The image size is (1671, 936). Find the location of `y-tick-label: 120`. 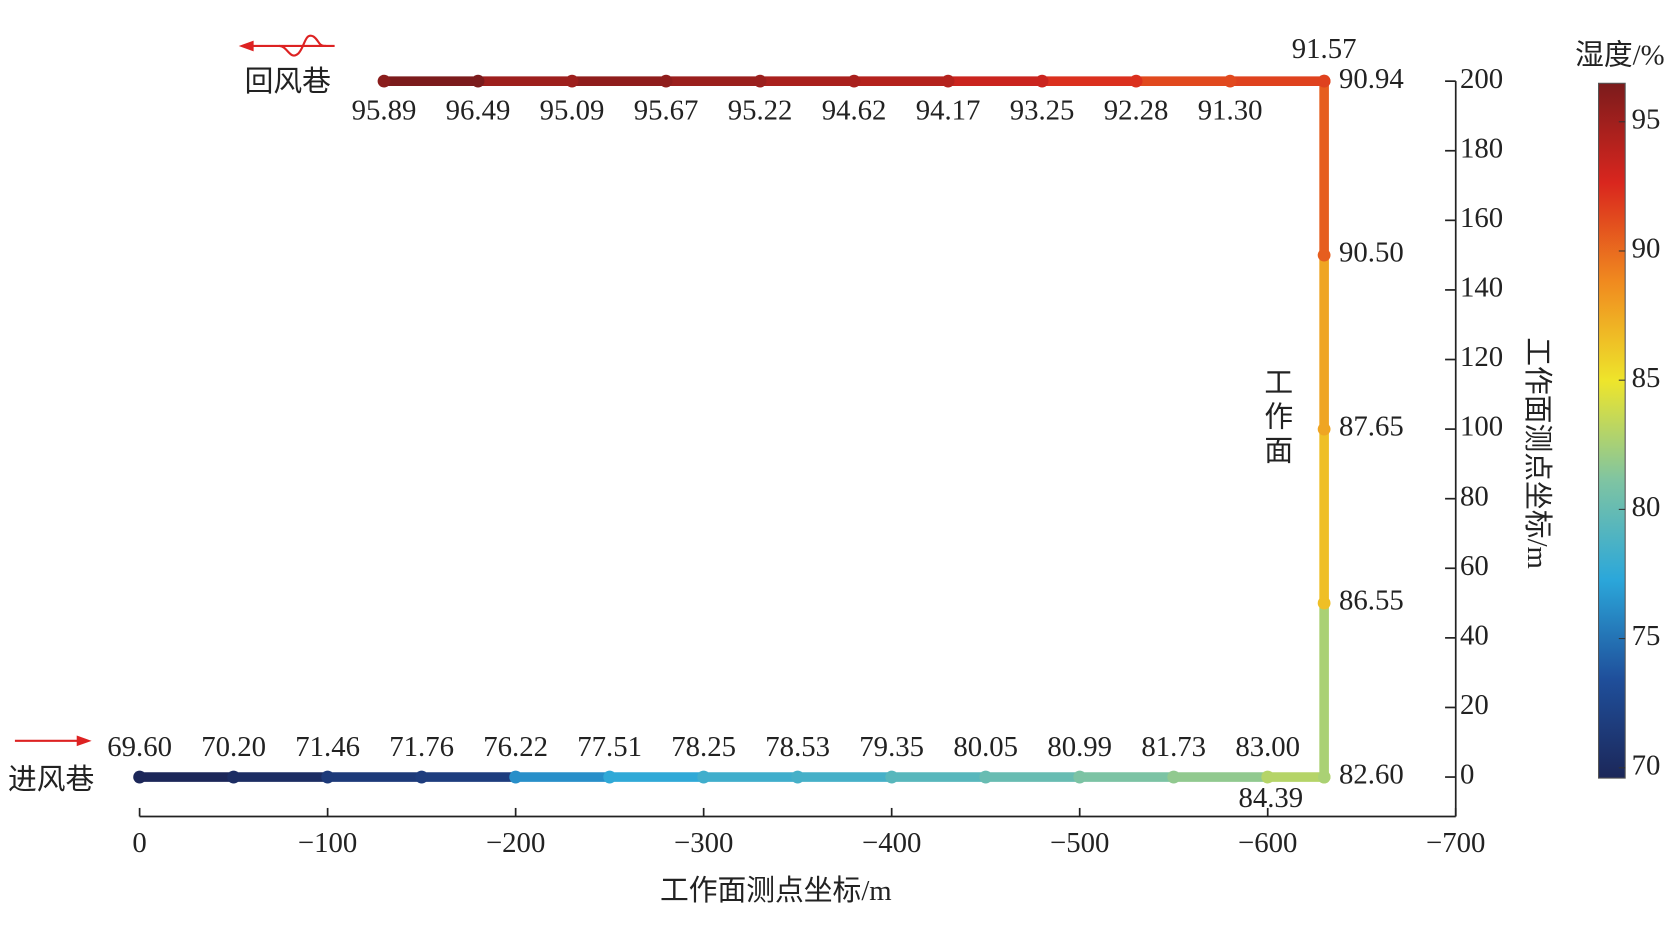

y-tick-label: 120 is located at coordinates (1481, 357).